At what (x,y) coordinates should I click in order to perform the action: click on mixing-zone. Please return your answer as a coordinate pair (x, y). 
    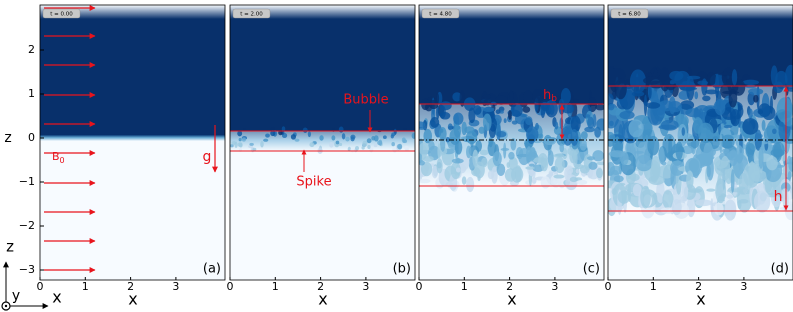
    Looking at the image, I should click on (322, 141).